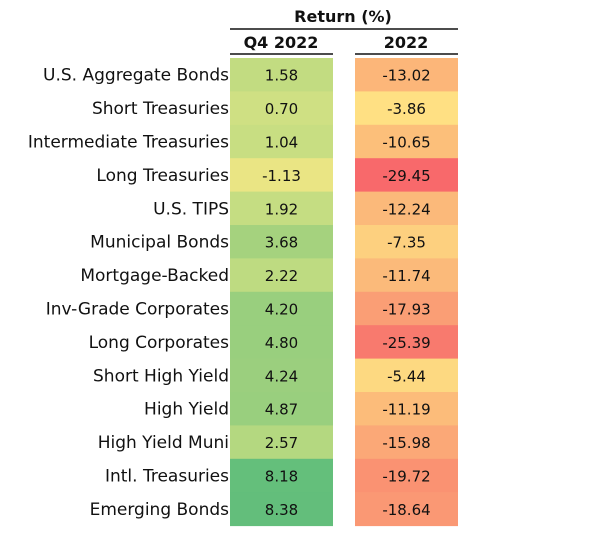  I want to click on value-label-2022: -5.44, so click(406, 376).